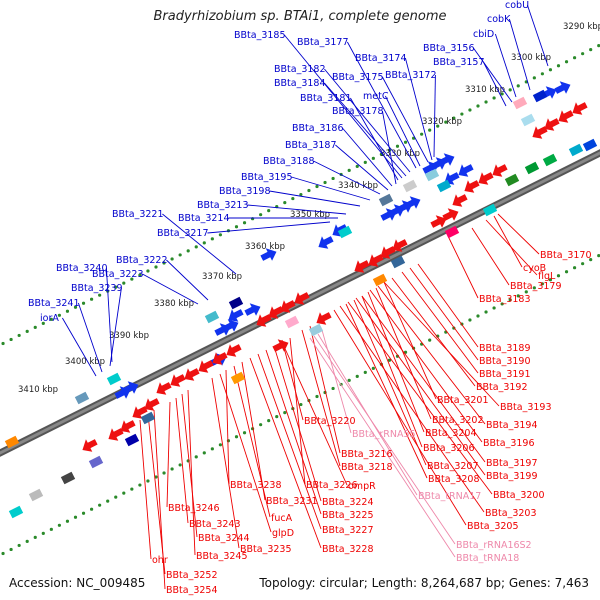  I want to click on ruler-tick-label: 3350 kbp, so click(310, 215).